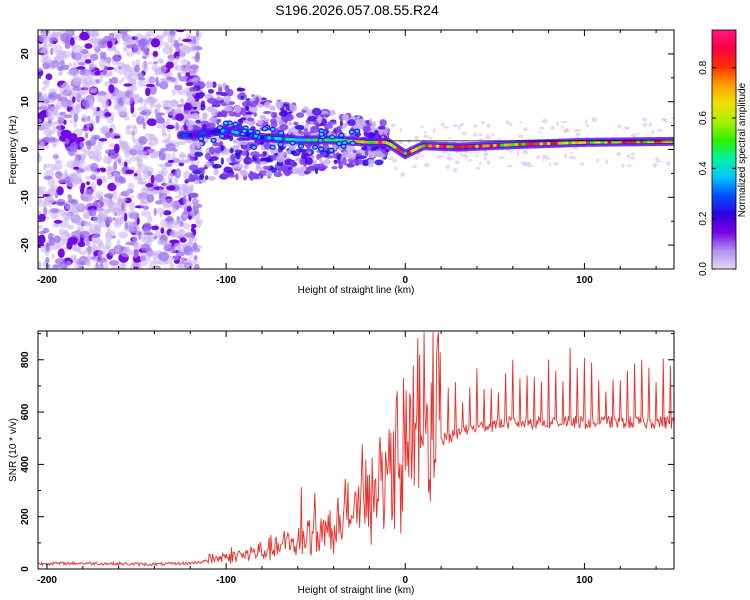  Describe the element at coordinates (703, 218) in the screenshot. I see `colorbar-tick-label: 0.2` at that location.